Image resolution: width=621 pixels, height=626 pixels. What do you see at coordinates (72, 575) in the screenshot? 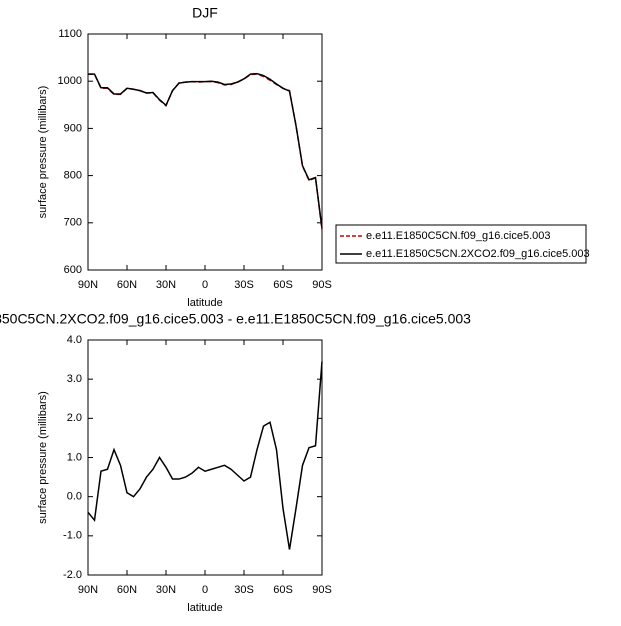
I see `y-tick-label: -2.0` at bounding box center [72, 575].